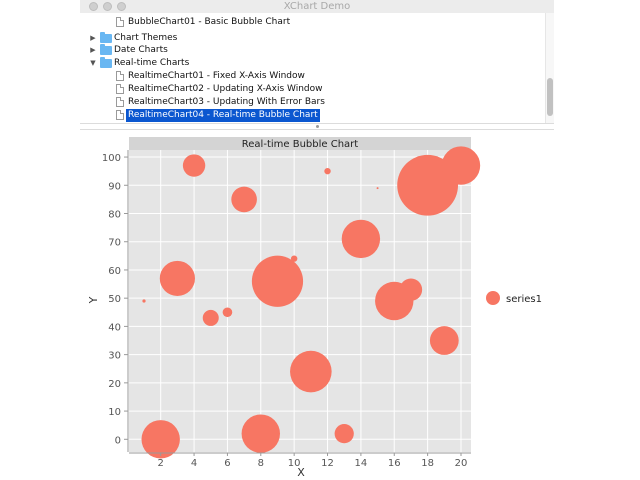  What do you see at coordinates (294, 463) in the screenshot?
I see `x-tick-label: 10` at bounding box center [294, 463].